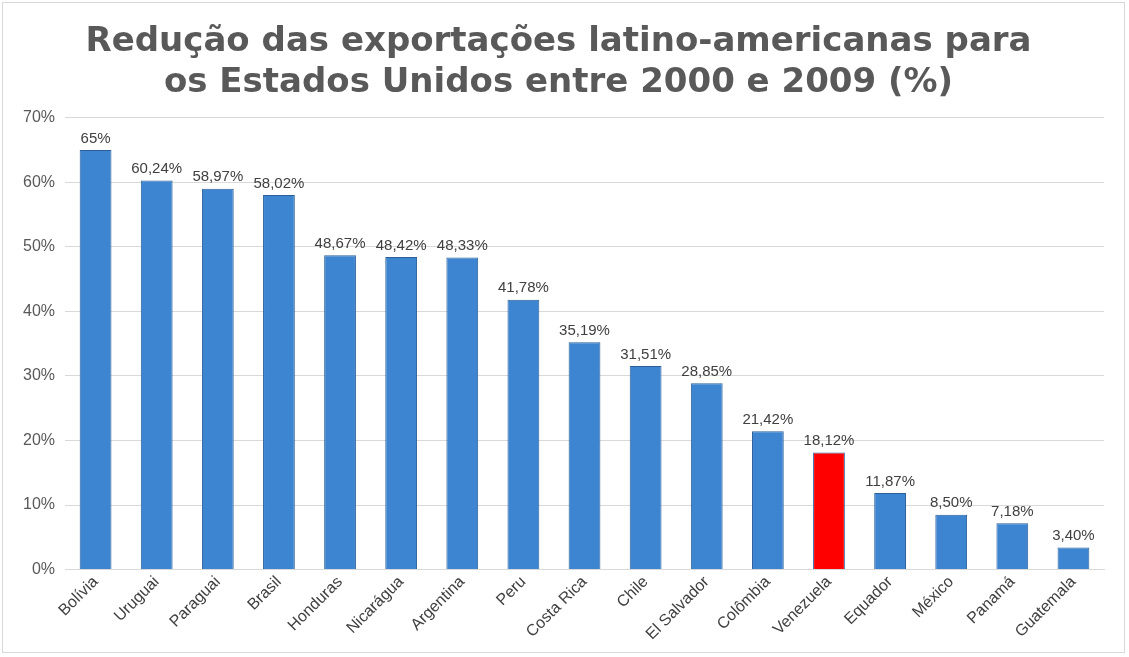 This screenshot has width=1129, height=657. Describe the element at coordinates (340, 242) in the screenshot. I see `data-label: 48,67%` at that location.